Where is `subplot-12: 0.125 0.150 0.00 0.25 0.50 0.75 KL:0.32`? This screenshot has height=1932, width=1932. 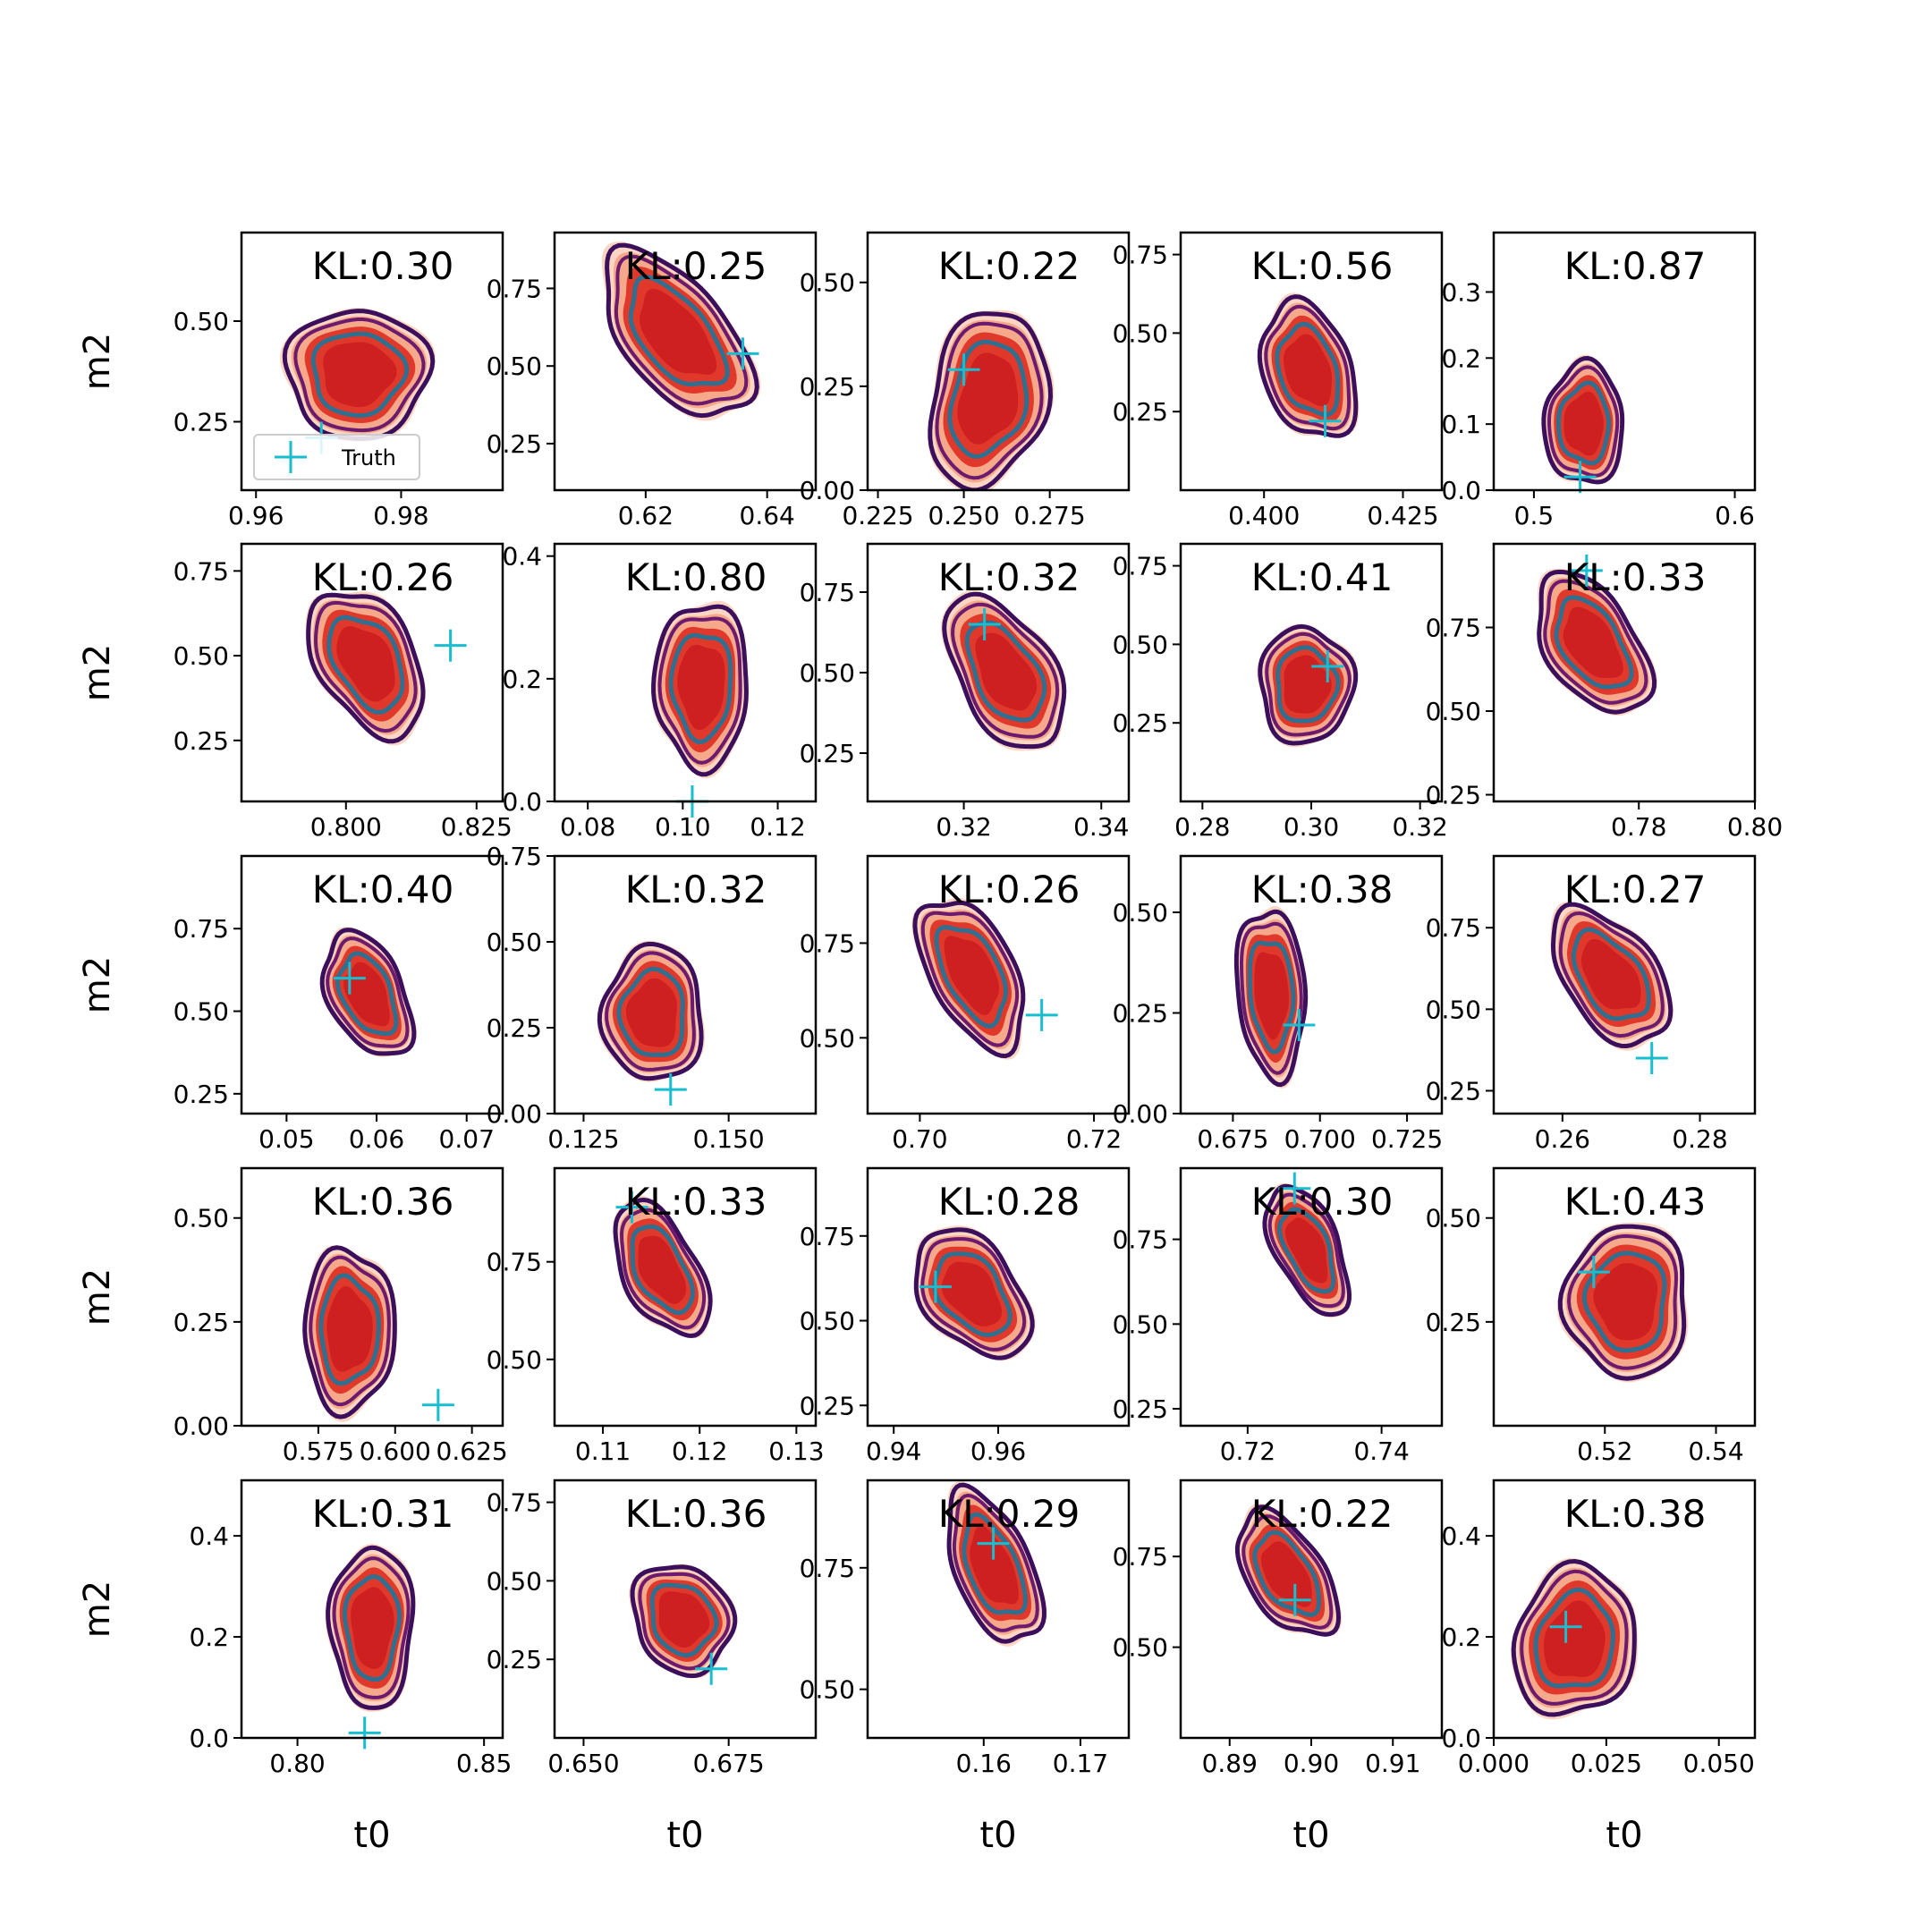
subplot-12: 0.125 0.150 0.00 0.25 0.50 0.75 KL:0.32 is located at coordinates (652, 998).